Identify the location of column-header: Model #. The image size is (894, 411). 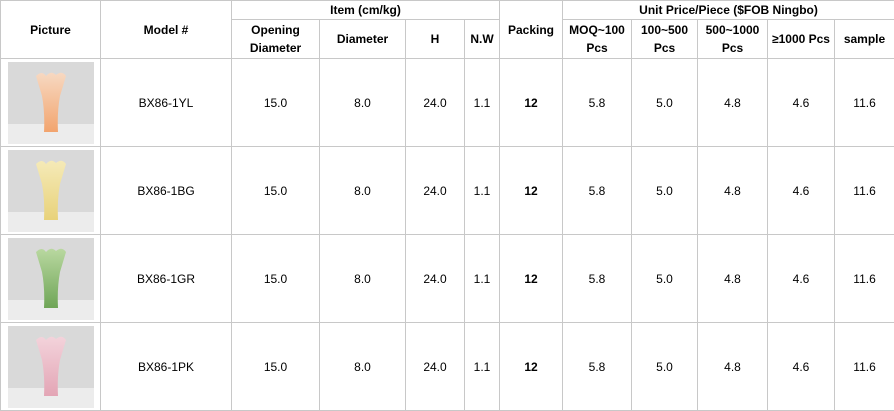
(166, 29).